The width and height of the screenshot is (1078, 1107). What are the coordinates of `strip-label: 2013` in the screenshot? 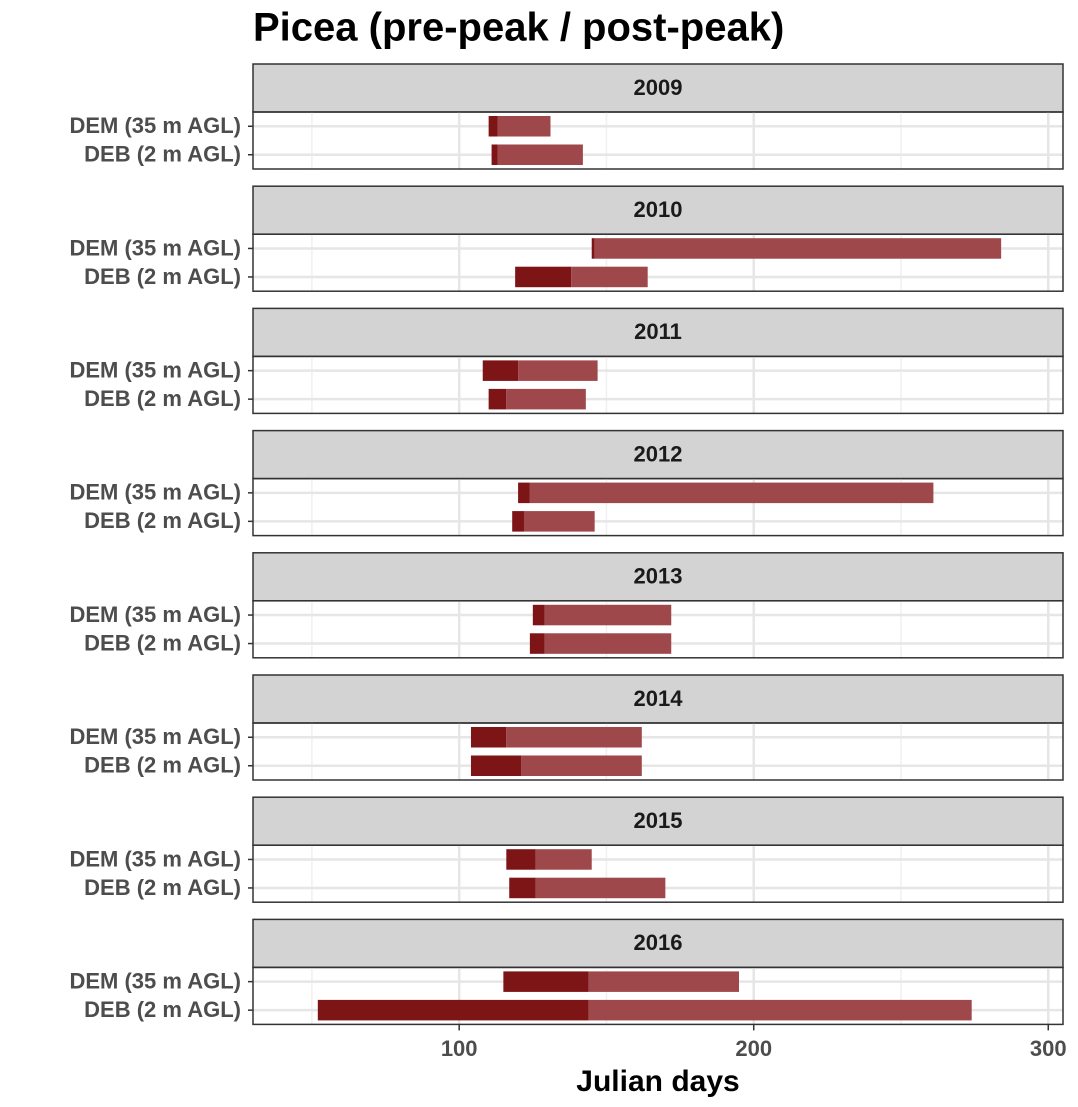 It's located at (658, 576).